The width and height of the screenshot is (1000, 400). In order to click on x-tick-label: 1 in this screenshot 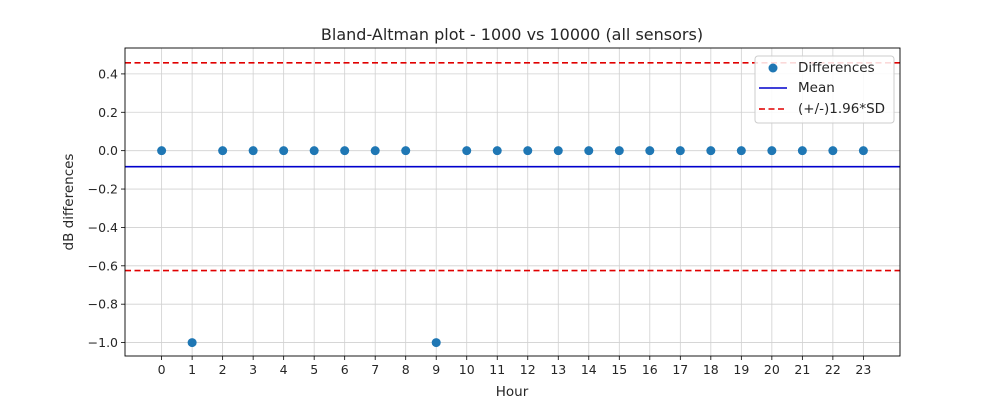, I will do `click(192, 369)`.